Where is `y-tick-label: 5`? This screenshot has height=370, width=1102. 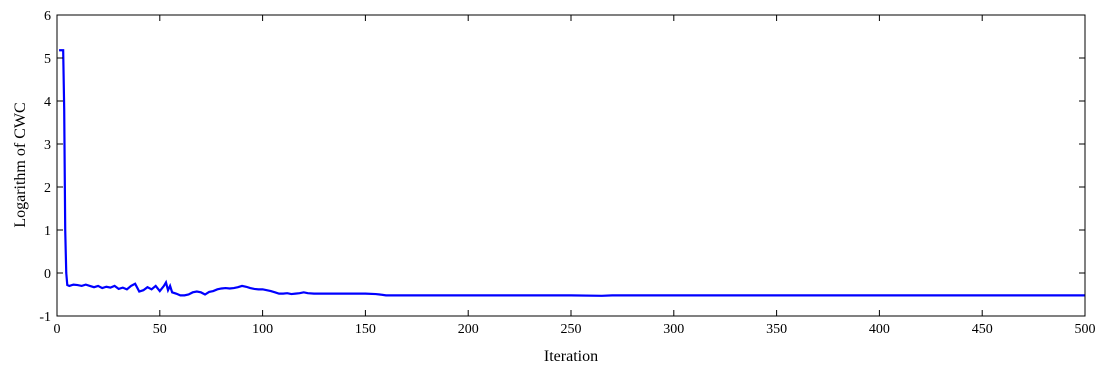 y-tick-label: 5 is located at coordinates (47, 59).